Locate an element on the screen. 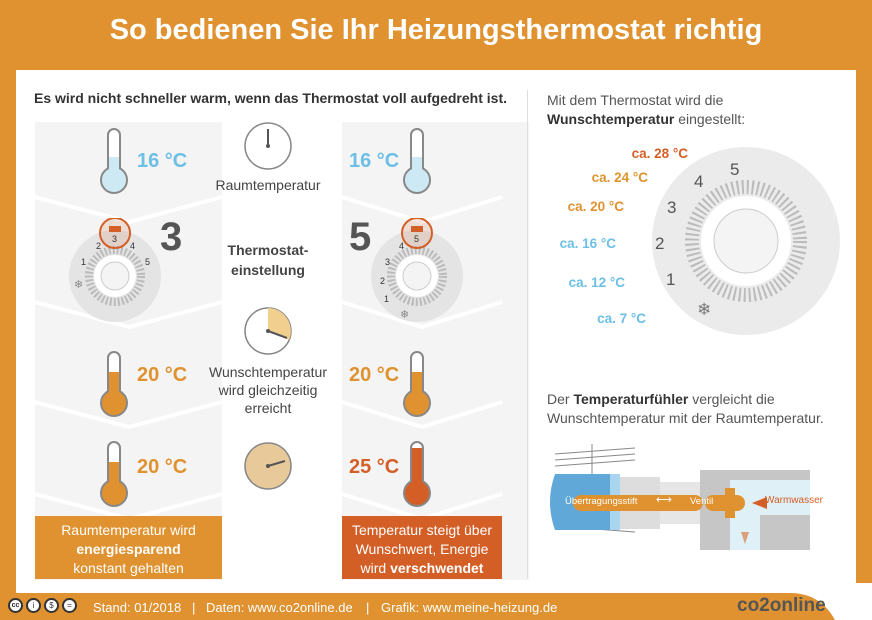 Image resolution: width=872 pixels, height=620 pixels. footer-data-source: Daten: www.co2online.de is located at coordinates (279, 607).